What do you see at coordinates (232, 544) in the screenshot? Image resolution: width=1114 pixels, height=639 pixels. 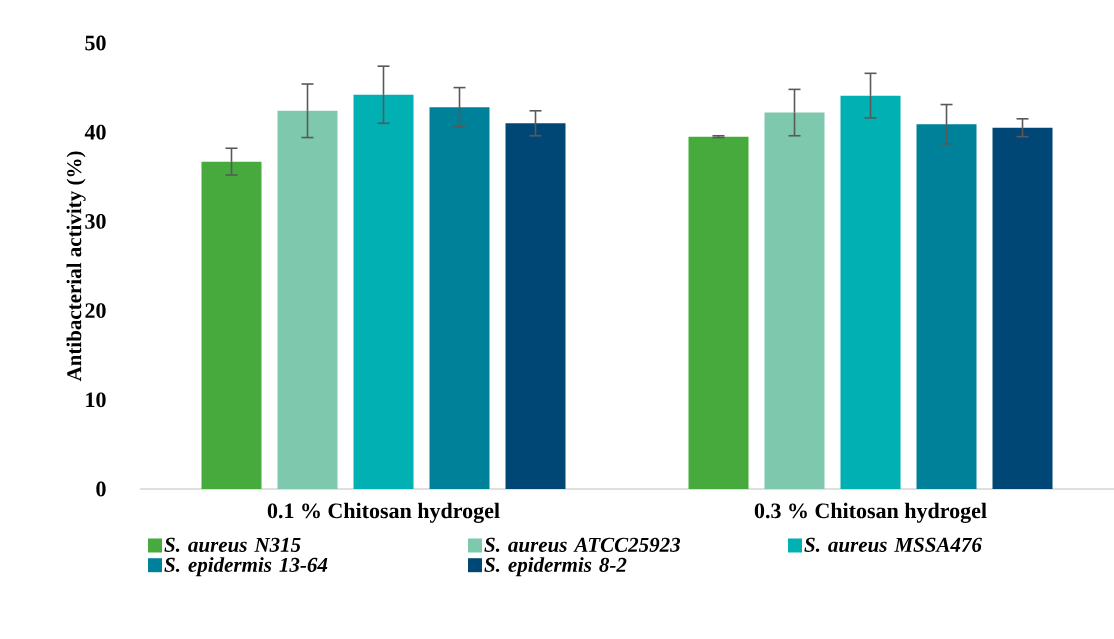 I see `legend-label: S. aureus N315` at bounding box center [232, 544].